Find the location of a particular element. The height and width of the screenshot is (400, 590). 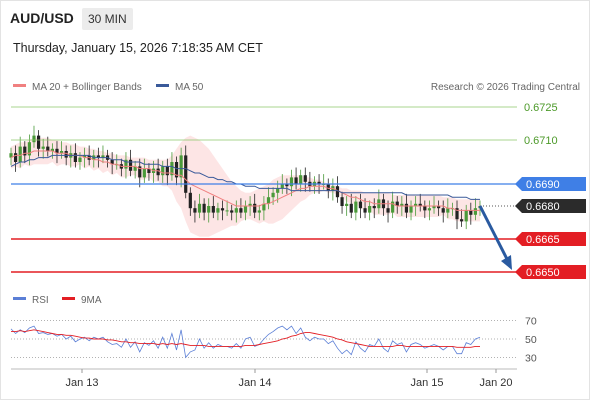

ma20-legend-swatch is located at coordinates (19, 85).